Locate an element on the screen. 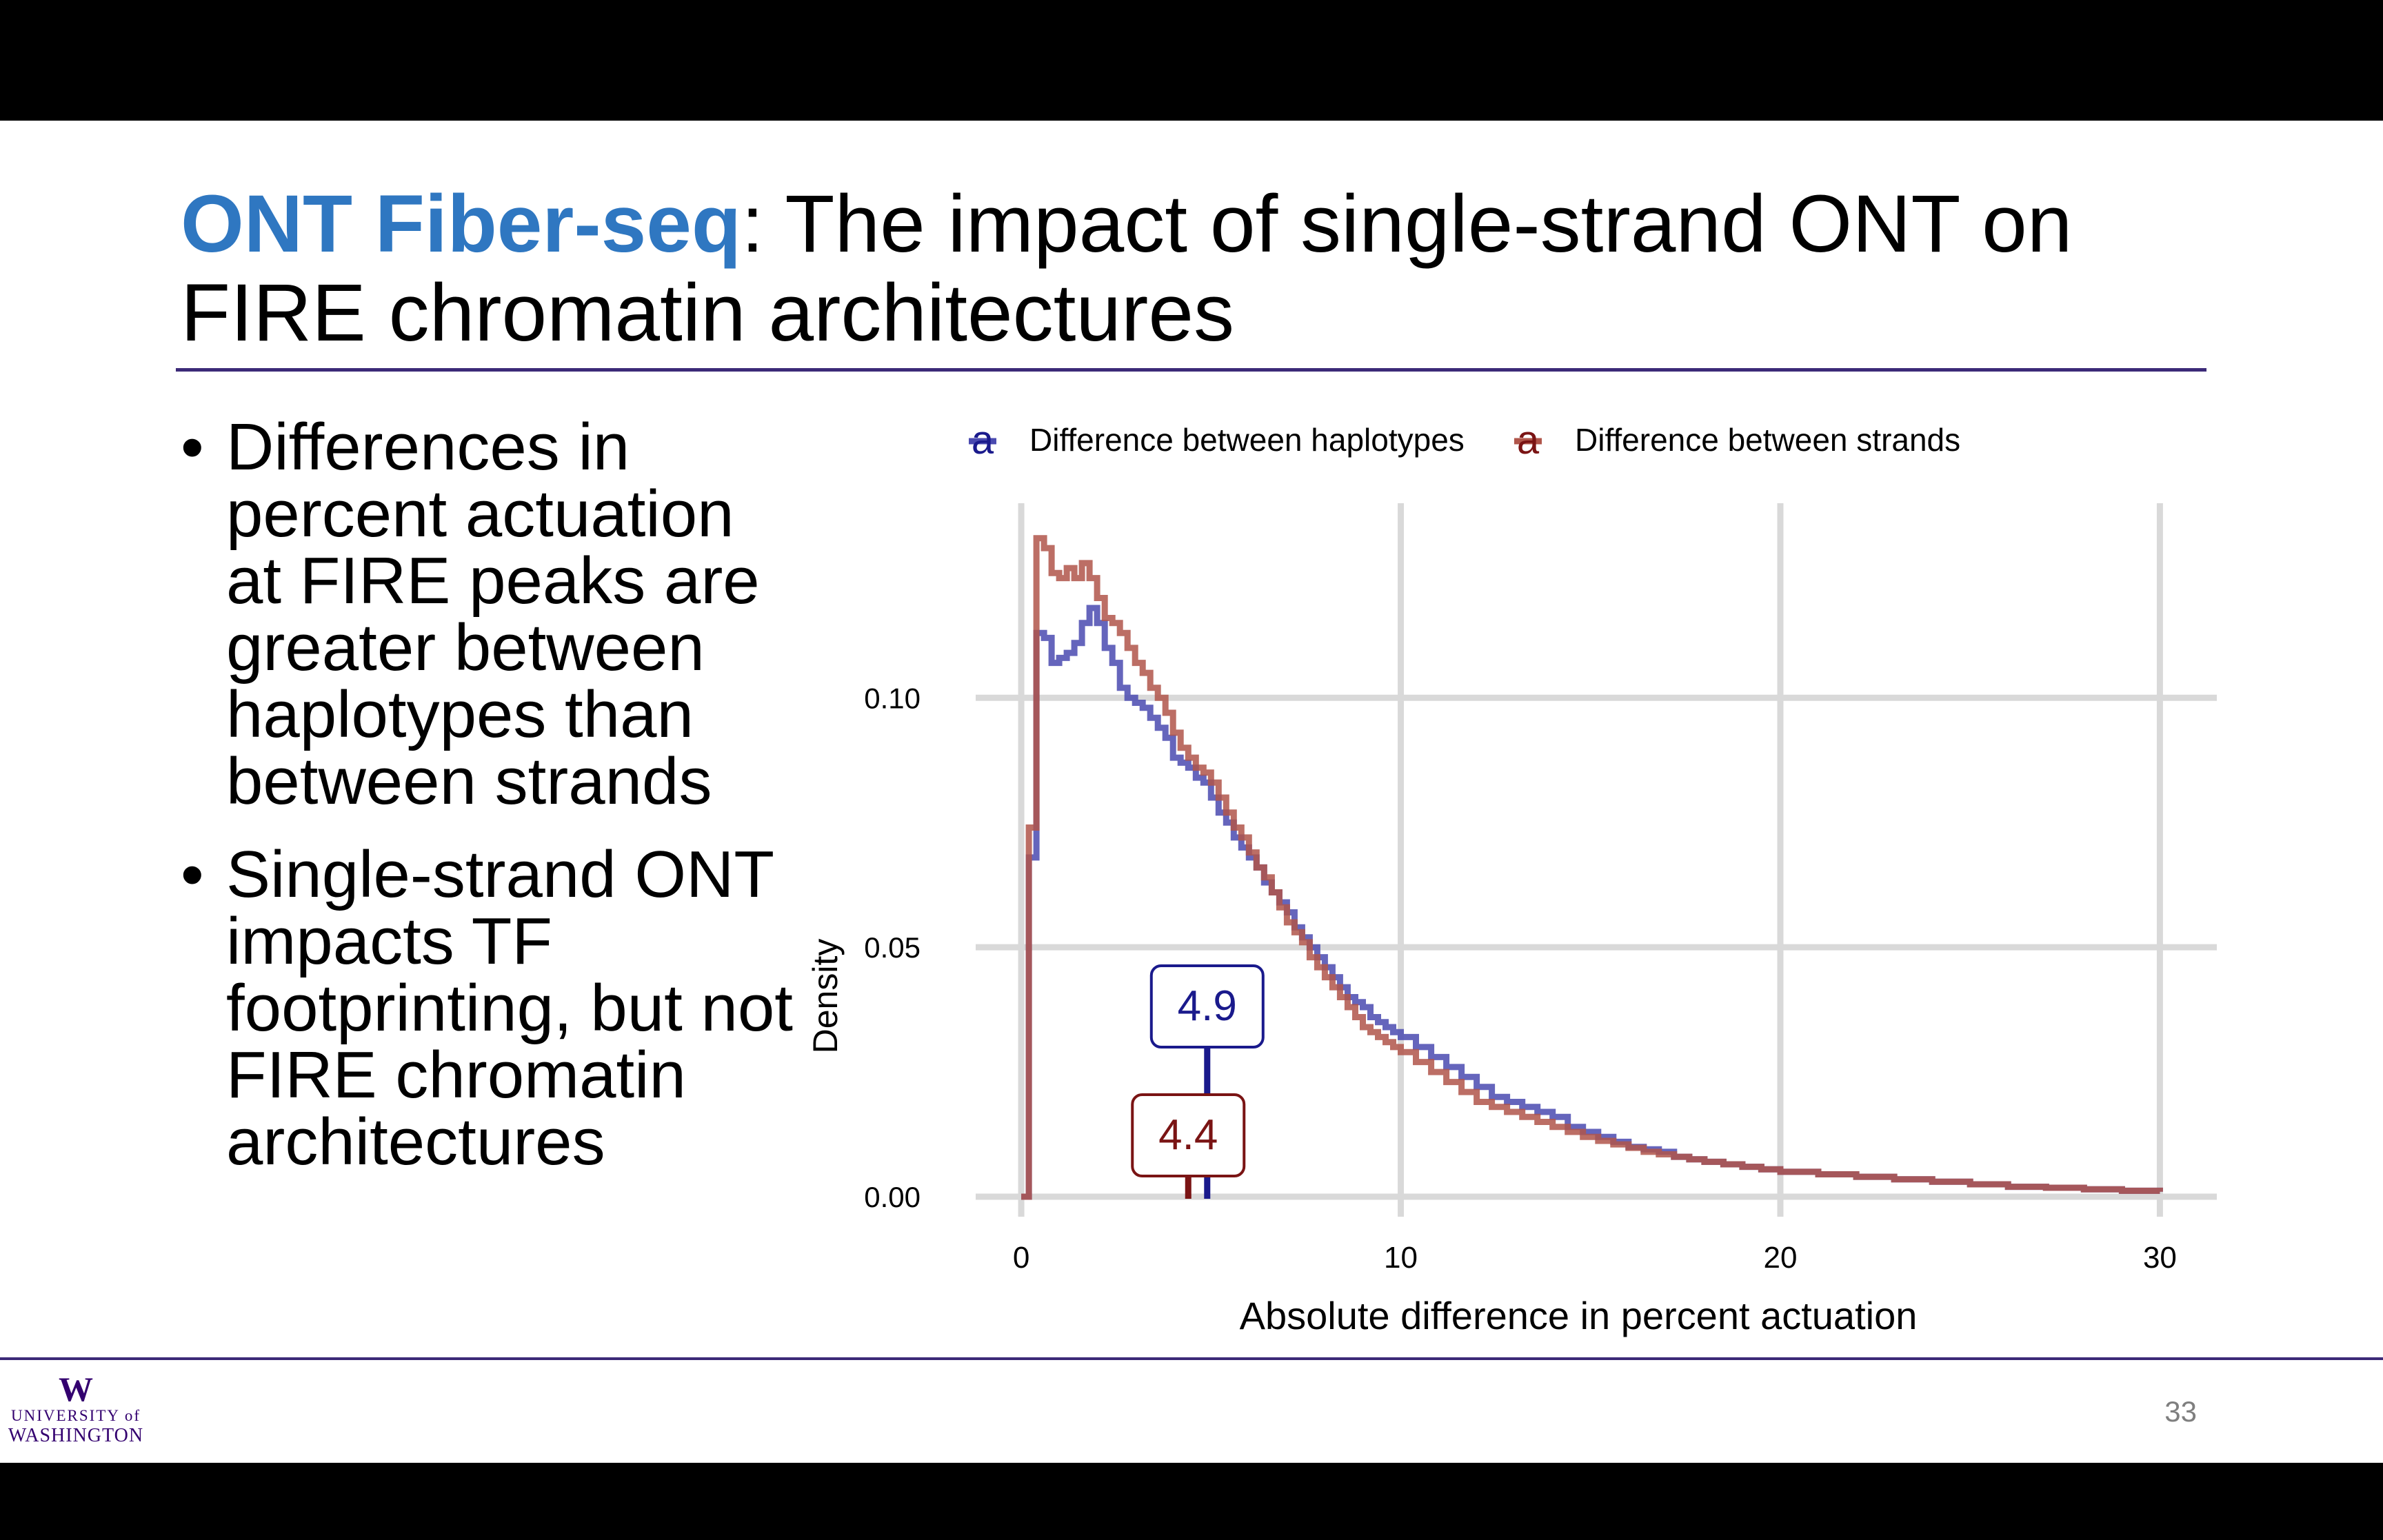  x-tick-label: 30 is located at coordinates (2160, 1258).